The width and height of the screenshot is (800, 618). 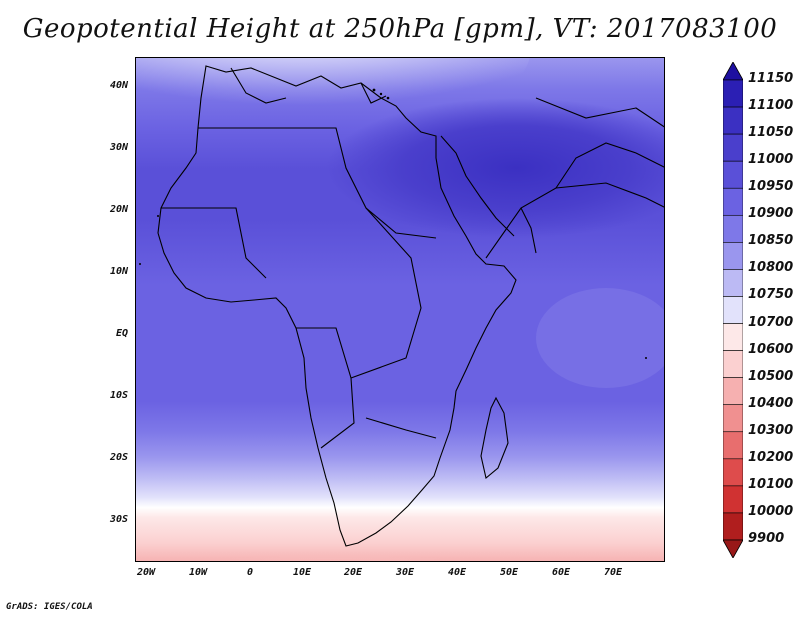 I want to click on colorbar-bottom-arrow, so click(x=733, y=548).